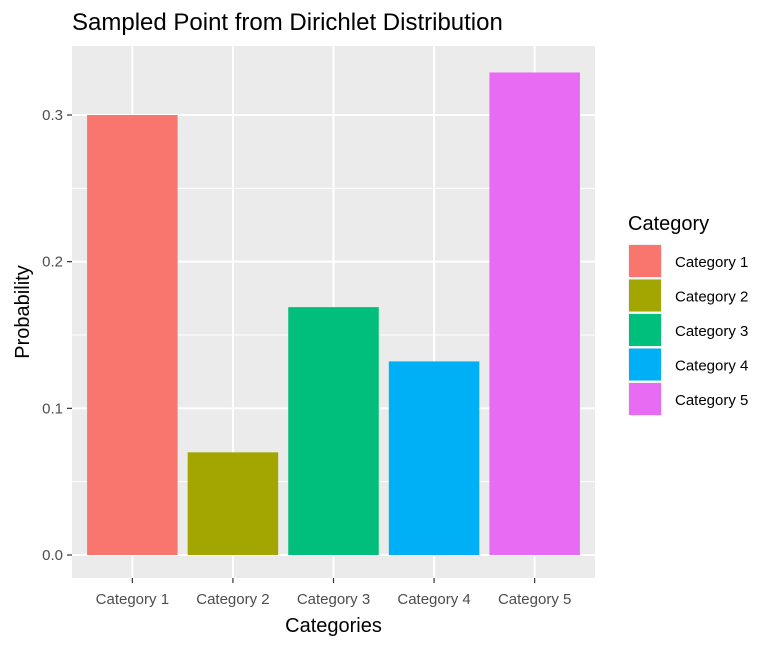  What do you see at coordinates (333, 599) in the screenshot?
I see `x-tick-label: Category 3` at bounding box center [333, 599].